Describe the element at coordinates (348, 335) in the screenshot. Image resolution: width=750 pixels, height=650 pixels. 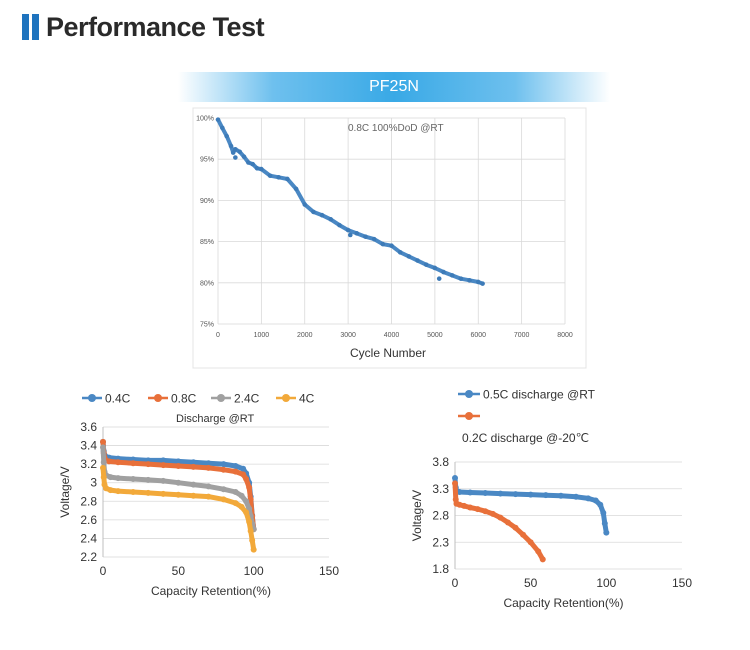
I see `cycle-x-tick: 3000` at that location.